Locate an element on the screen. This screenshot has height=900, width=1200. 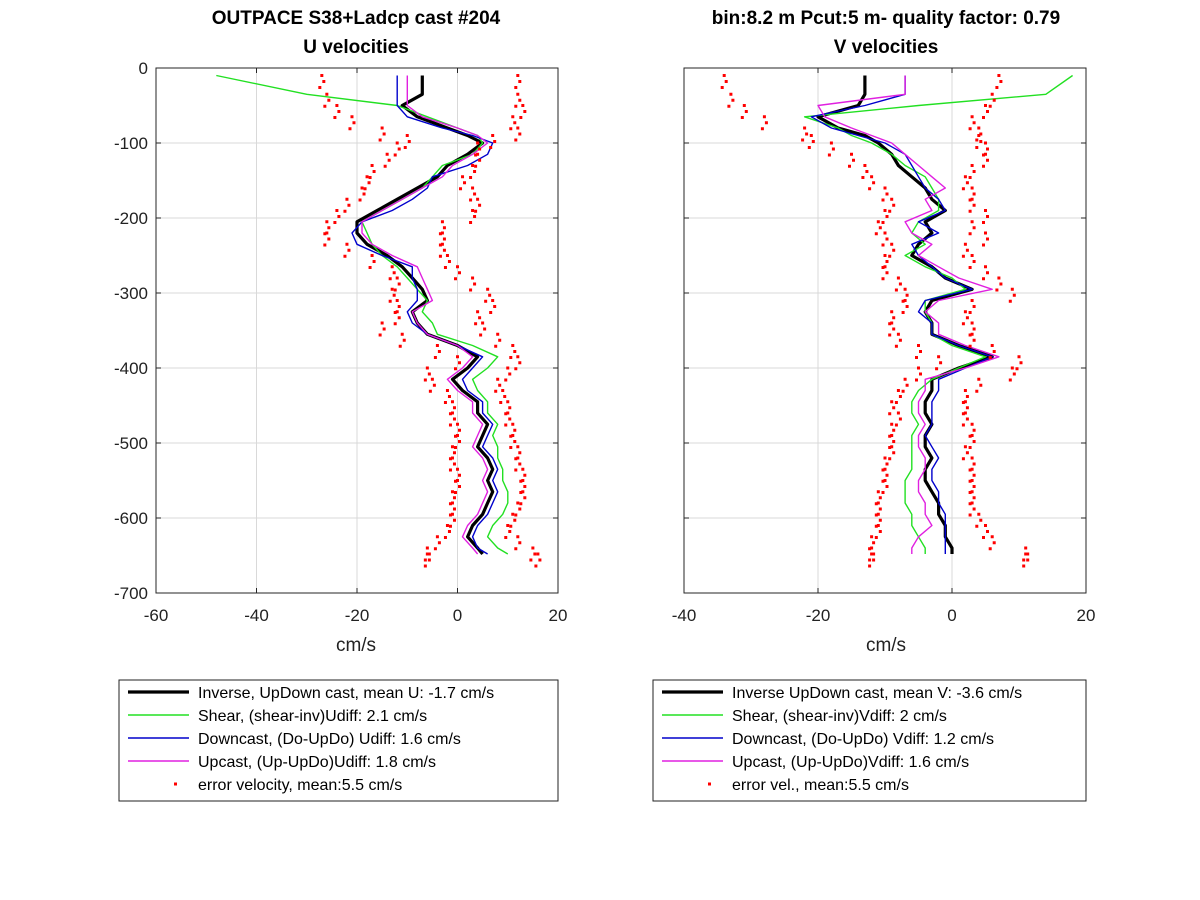
v-legend-box is located at coordinates (869, 740).